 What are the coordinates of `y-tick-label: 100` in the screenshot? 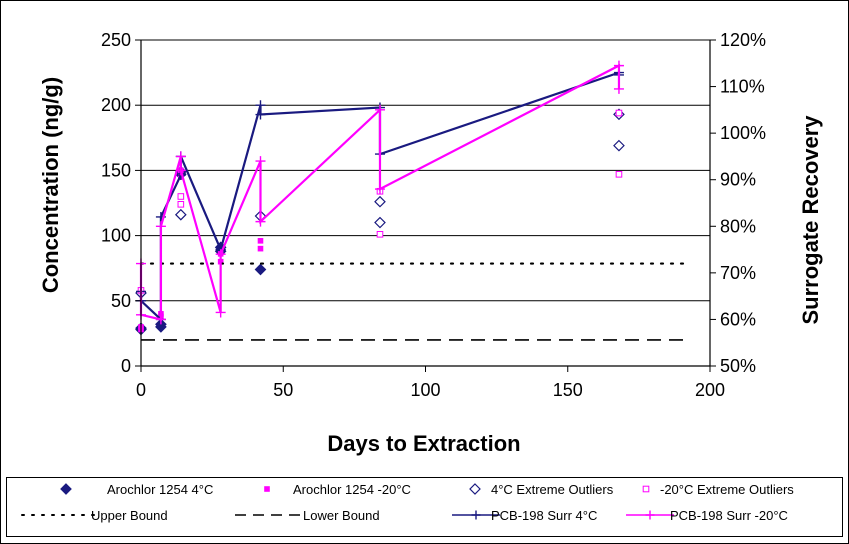 It's located at (116, 236).